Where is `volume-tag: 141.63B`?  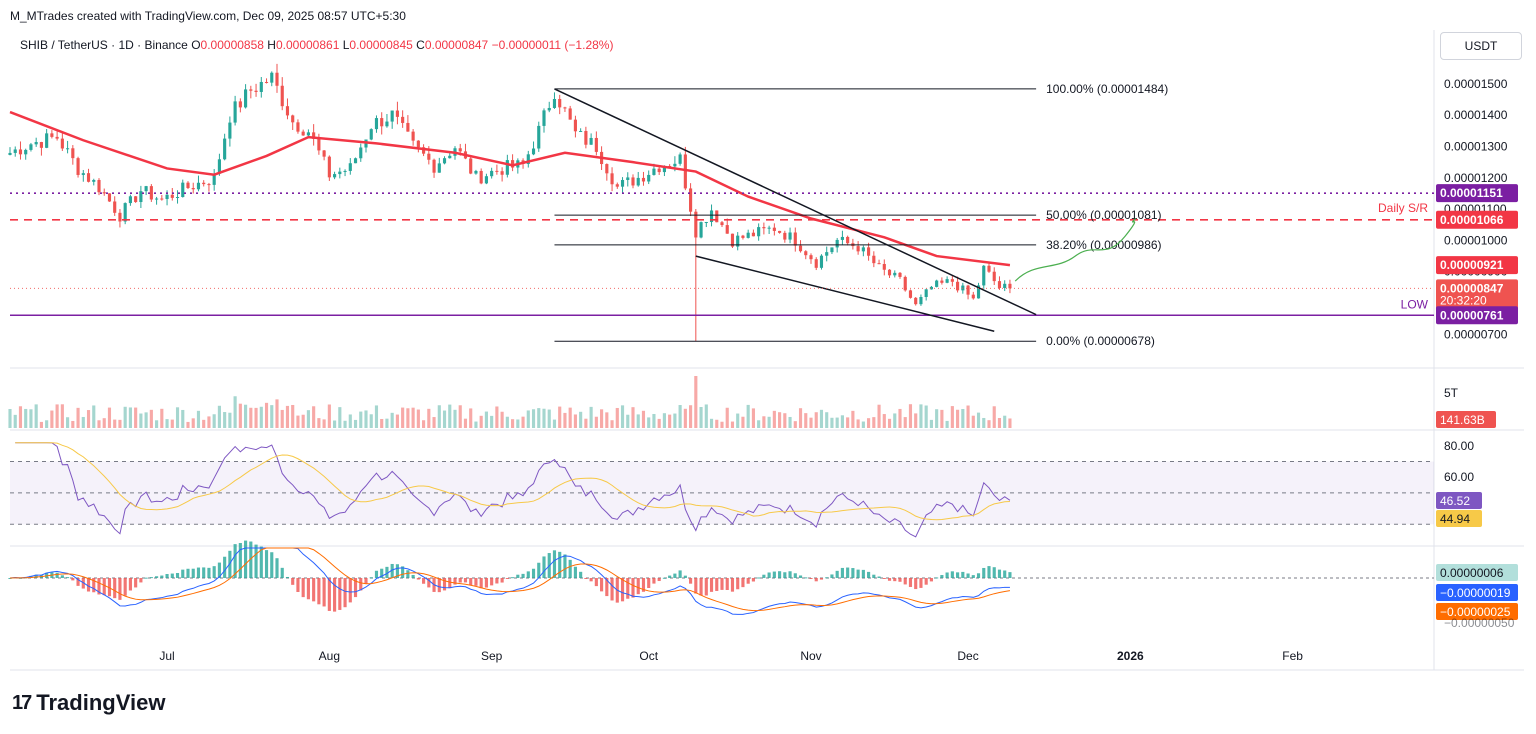 volume-tag: 141.63B is located at coordinates (1462, 420).